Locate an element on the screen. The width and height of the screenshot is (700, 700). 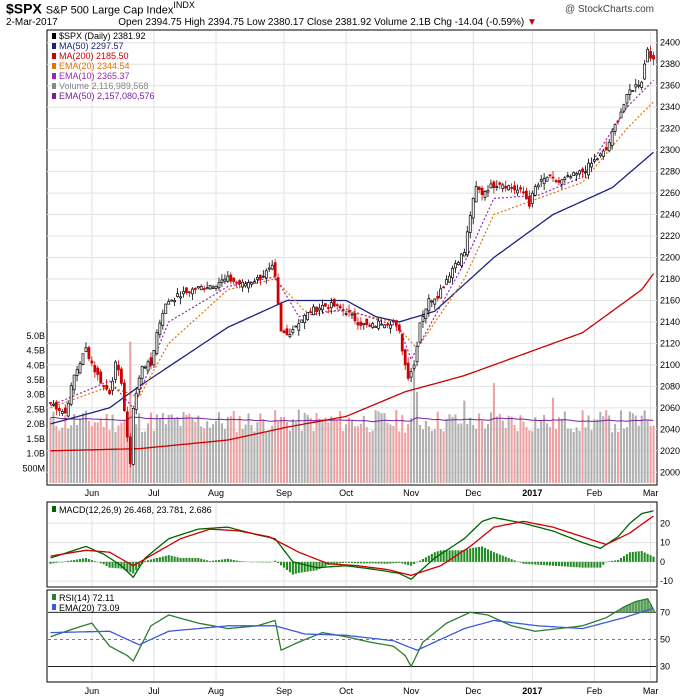
x-tick-label: Oct is located at coordinates (346, 691).